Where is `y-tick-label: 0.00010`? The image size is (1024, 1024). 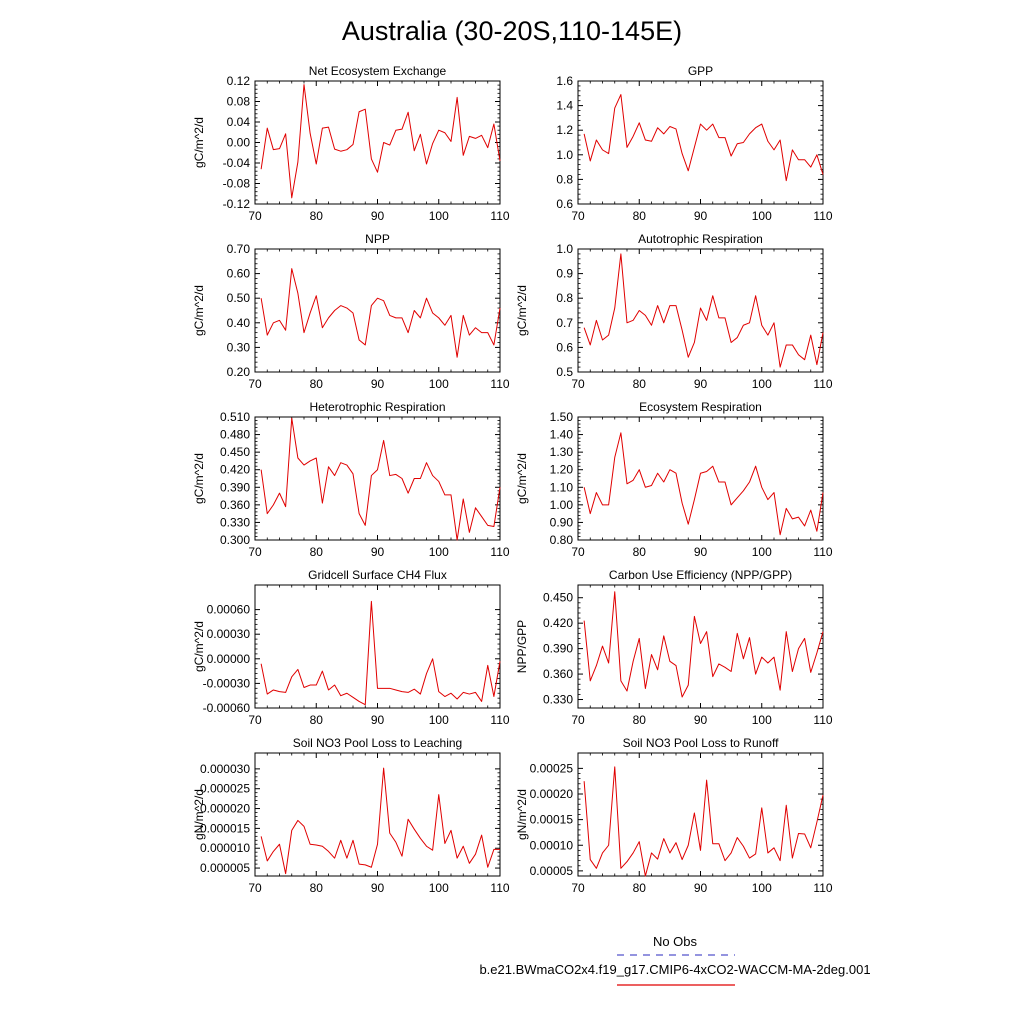 y-tick-label: 0.00010 is located at coordinates (552, 845).